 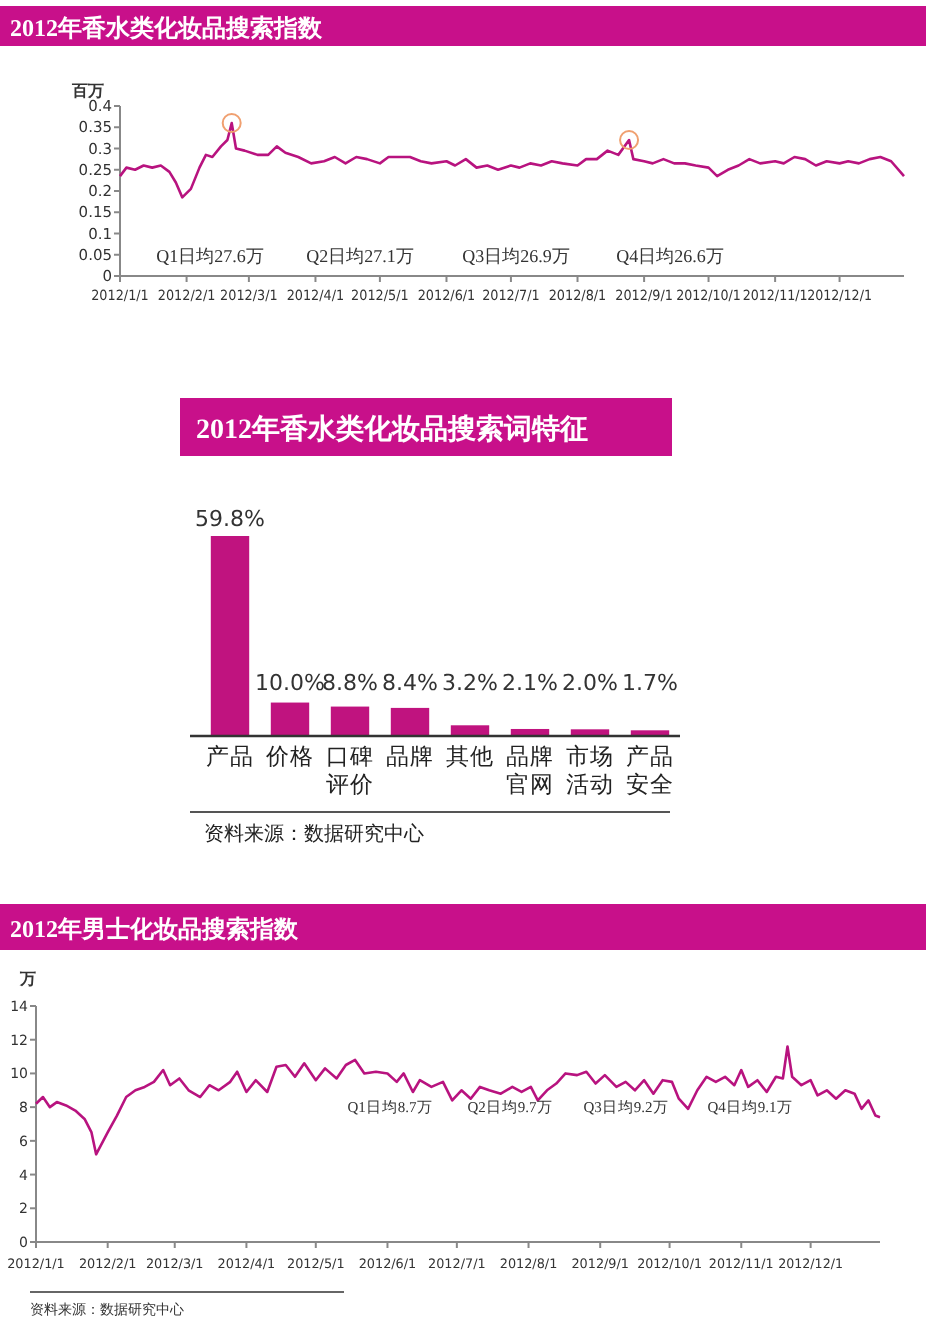 I want to click on annotation: Q4日均26.6万, so click(x=670, y=256).